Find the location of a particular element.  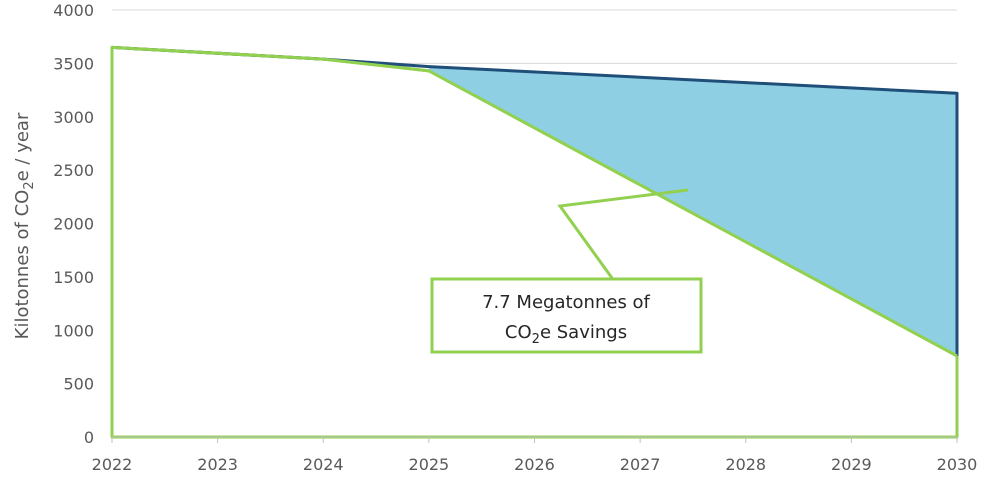

x-tick-2029: 2029 is located at coordinates (851, 464).